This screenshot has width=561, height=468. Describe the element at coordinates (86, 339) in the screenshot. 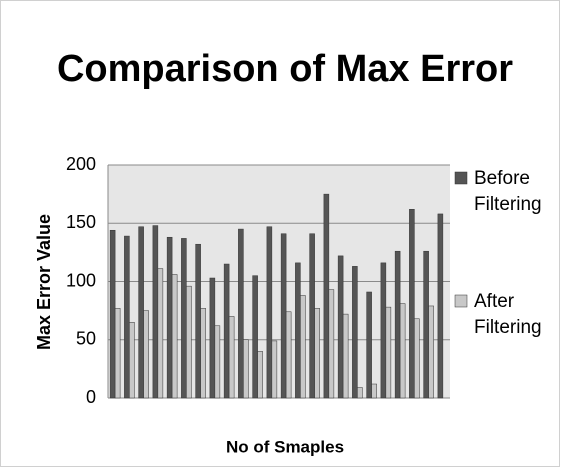

I see `y-tick-label: 50` at that location.